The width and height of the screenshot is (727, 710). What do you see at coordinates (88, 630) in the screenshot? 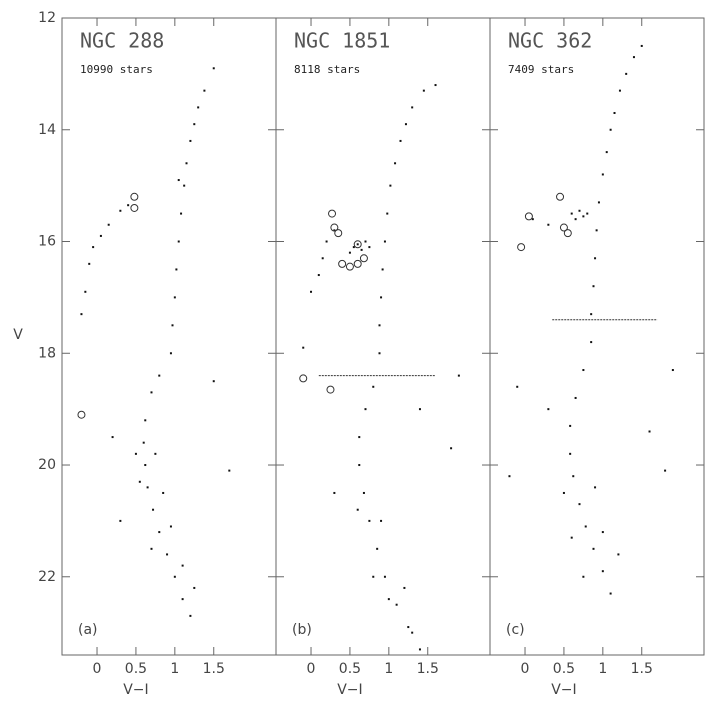
I see `panel-label: (a)` at bounding box center [88, 630].